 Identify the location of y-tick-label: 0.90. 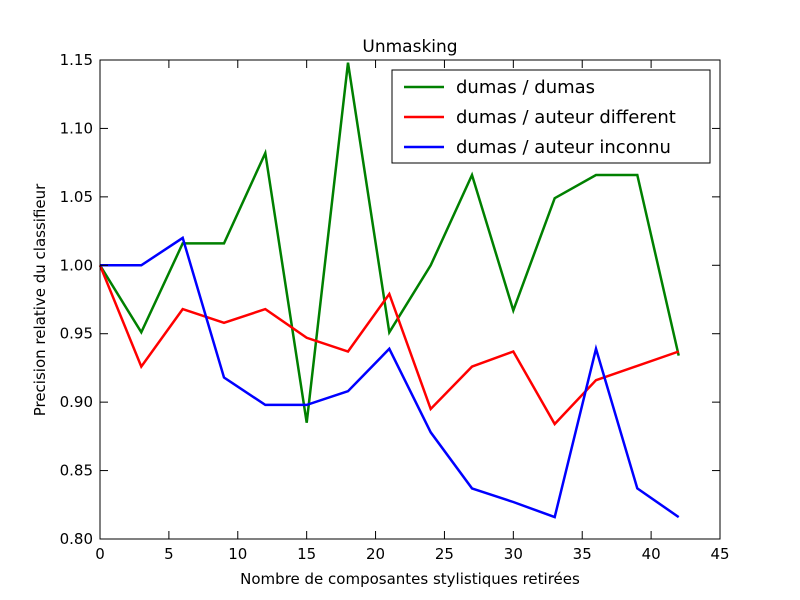
(76, 402).